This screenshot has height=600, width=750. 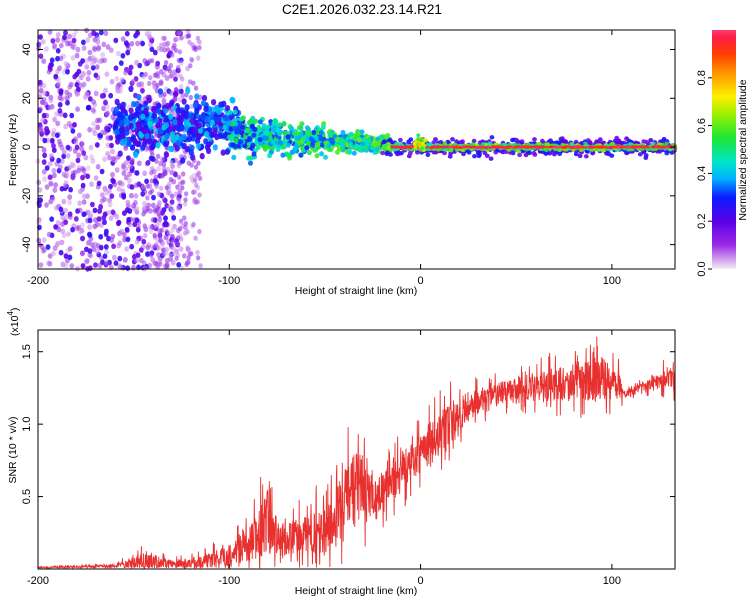 What do you see at coordinates (356, 591) in the screenshot?
I see `snr-x-axis-label: Height of straight line (km)` at bounding box center [356, 591].